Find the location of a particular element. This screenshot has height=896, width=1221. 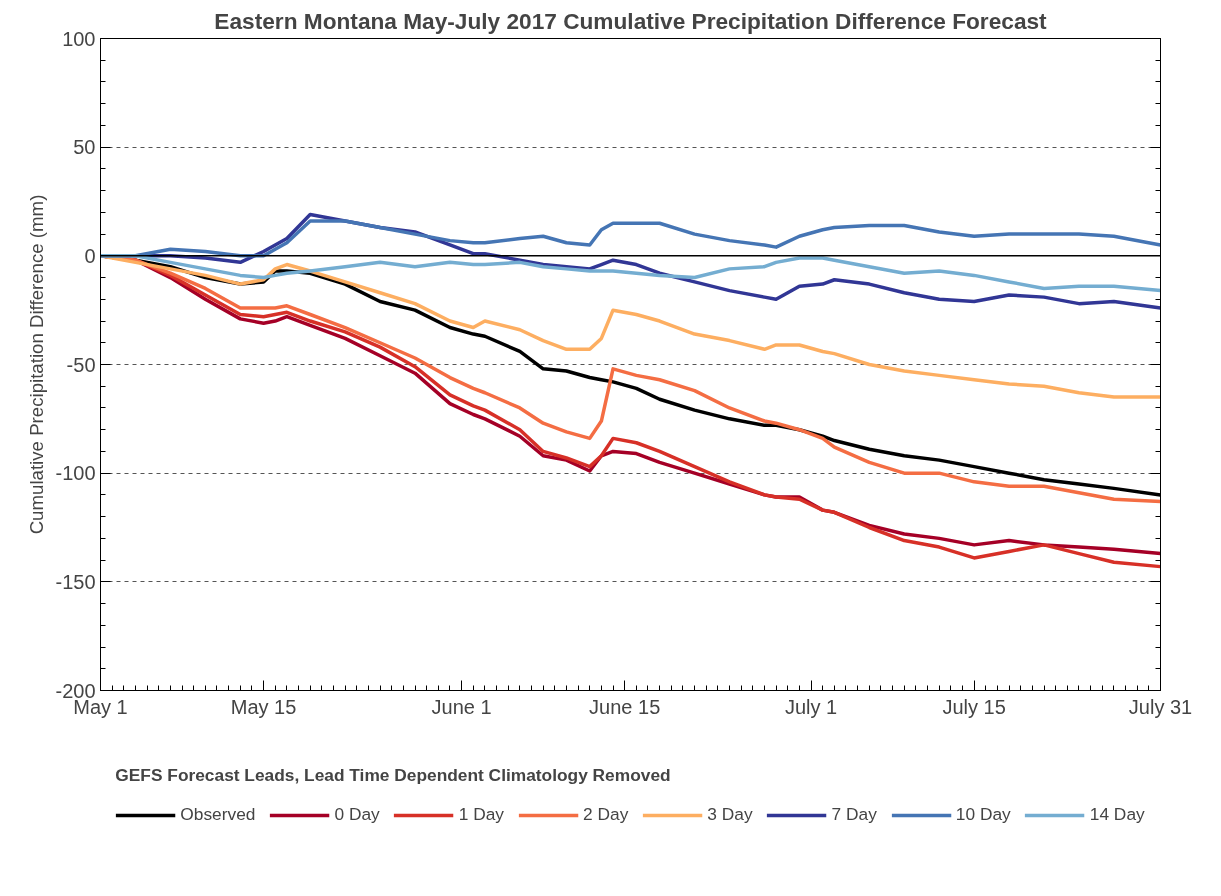

legend-label: 2 Day is located at coordinates (606, 814).